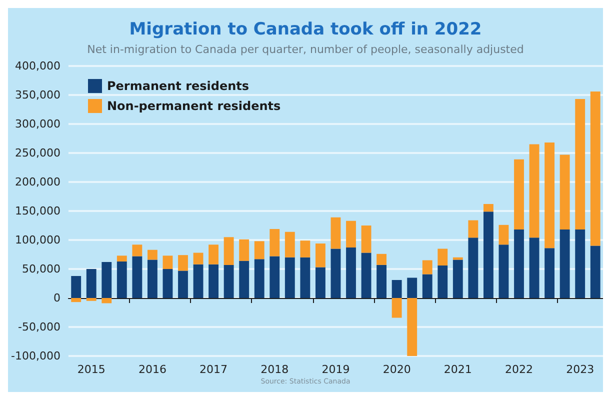 The height and width of the screenshot is (400, 611). I want to click on x-tick-label: 2016, so click(152, 369).